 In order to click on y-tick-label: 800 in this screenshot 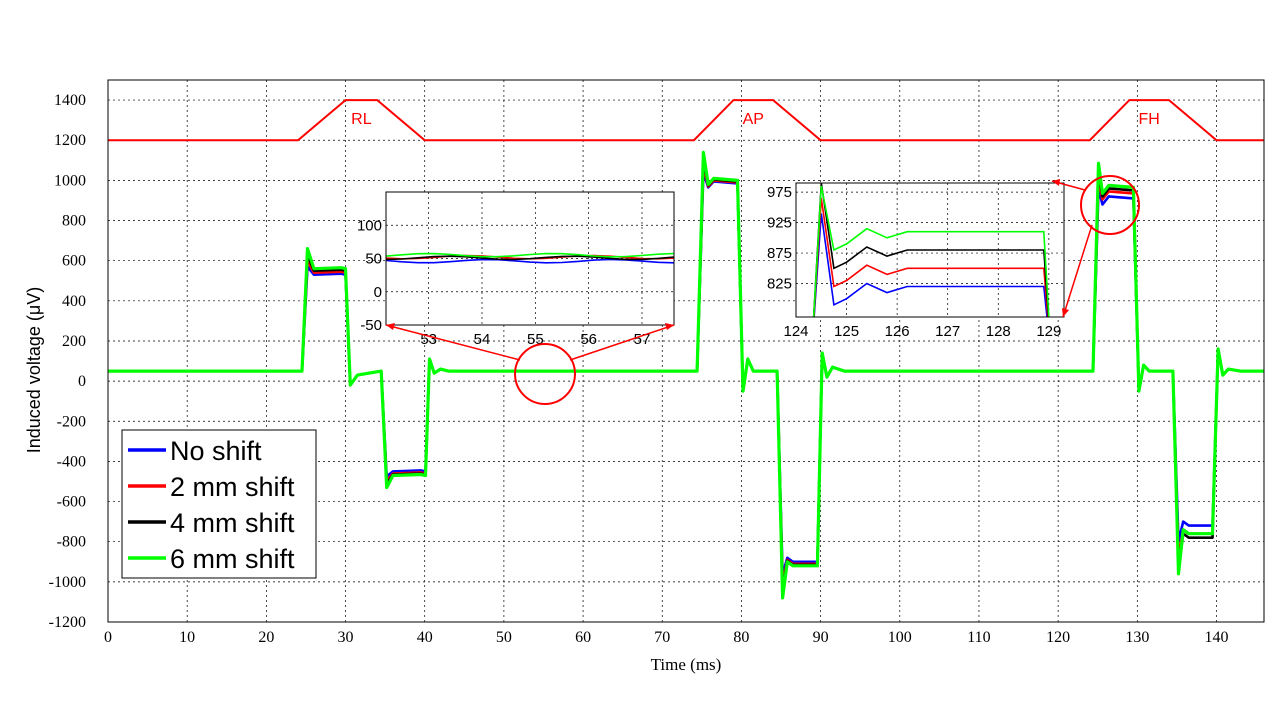, I will do `click(74, 221)`.